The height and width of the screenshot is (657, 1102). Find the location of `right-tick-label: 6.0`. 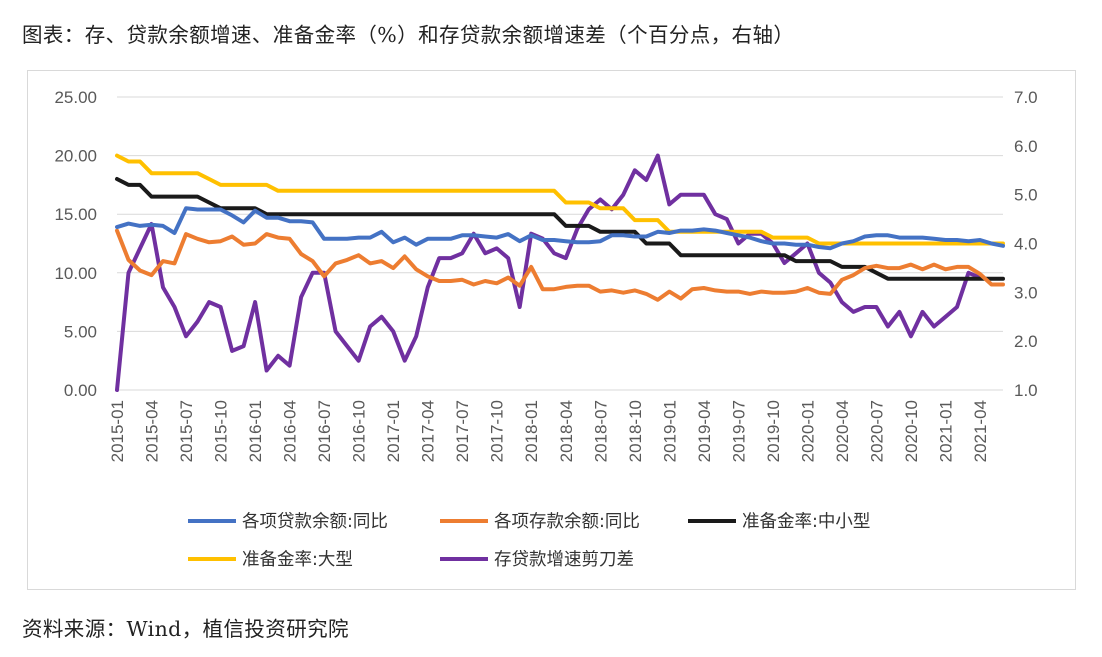

right-tick-label: 6.0 is located at coordinates (1026, 146).